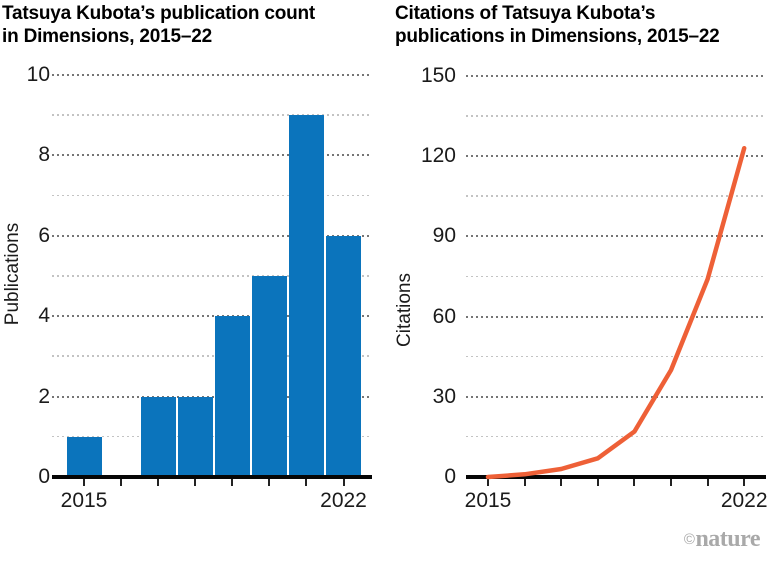  Describe the element at coordinates (525, 13) in the screenshot. I see `citations-title-line-1: Citations of Tatsuya Kubota’s` at that location.